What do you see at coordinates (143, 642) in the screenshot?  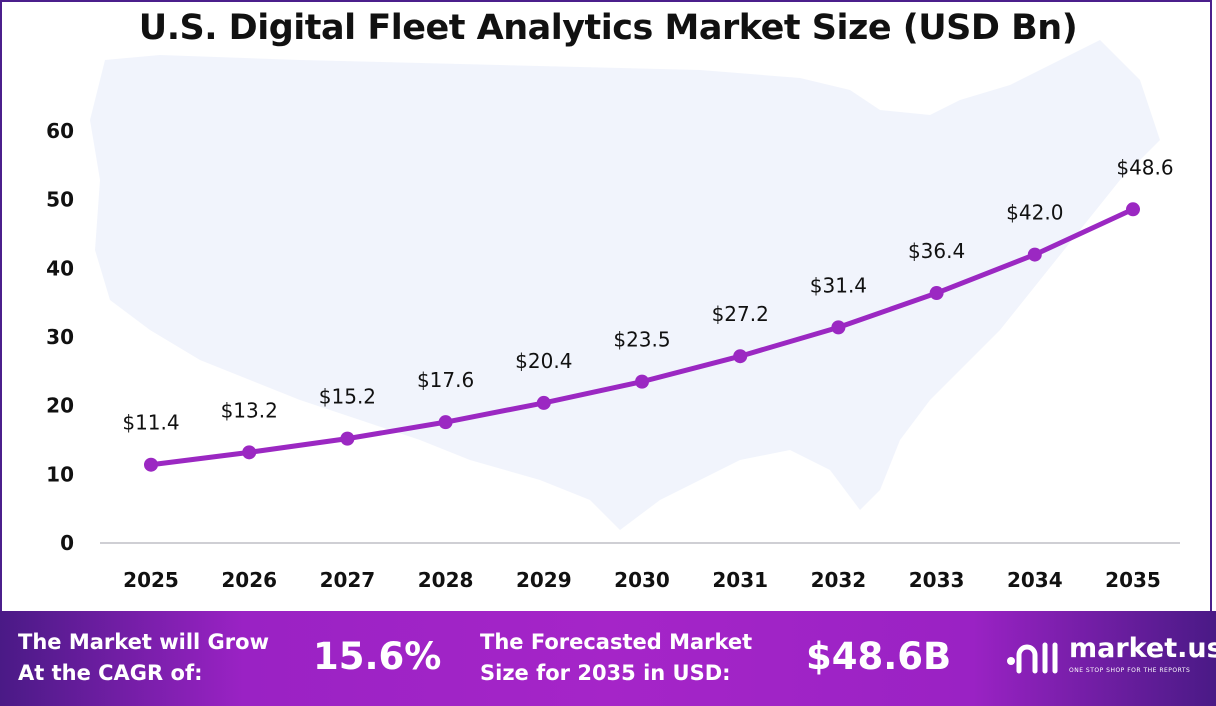 I see `cagr-label-line1: The Market will Grow` at bounding box center [143, 642].